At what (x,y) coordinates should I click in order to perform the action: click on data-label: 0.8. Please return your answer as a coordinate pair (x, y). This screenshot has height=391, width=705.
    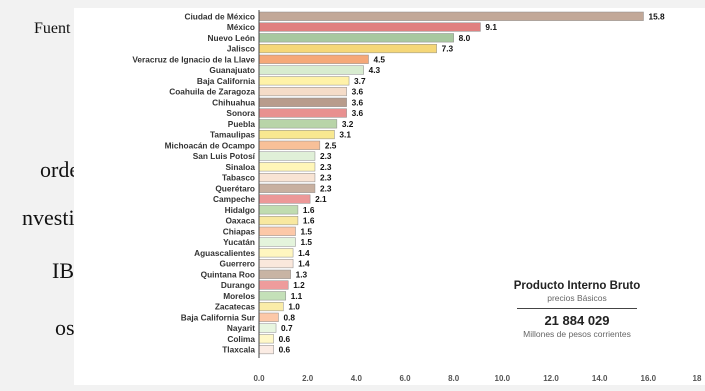
    Looking at the image, I should click on (289, 317).